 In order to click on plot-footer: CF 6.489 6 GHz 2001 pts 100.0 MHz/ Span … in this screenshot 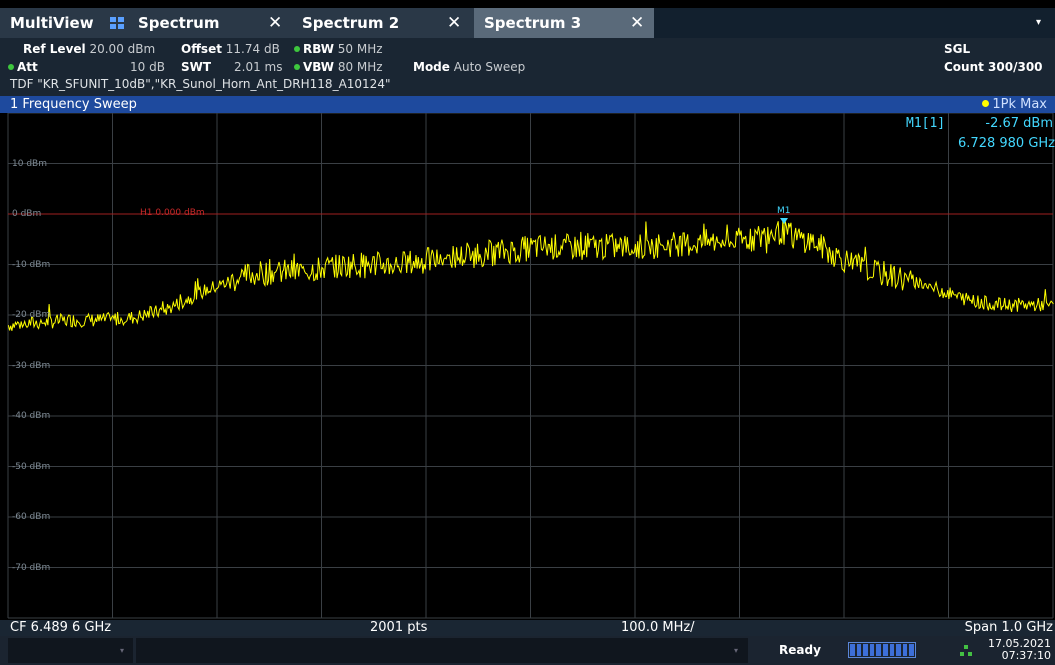, I will do `click(527, 628)`.